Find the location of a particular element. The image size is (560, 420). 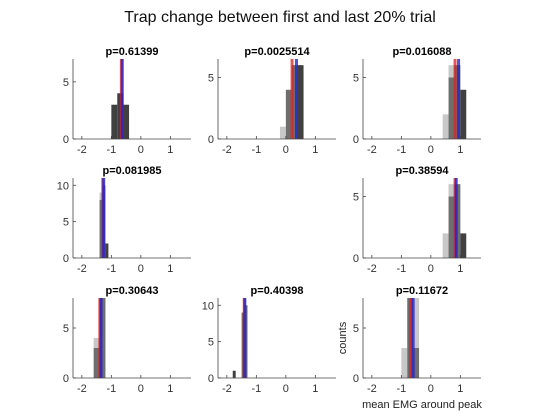

chart-9-title: p=0.11672 is located at coordinates (422, 291).